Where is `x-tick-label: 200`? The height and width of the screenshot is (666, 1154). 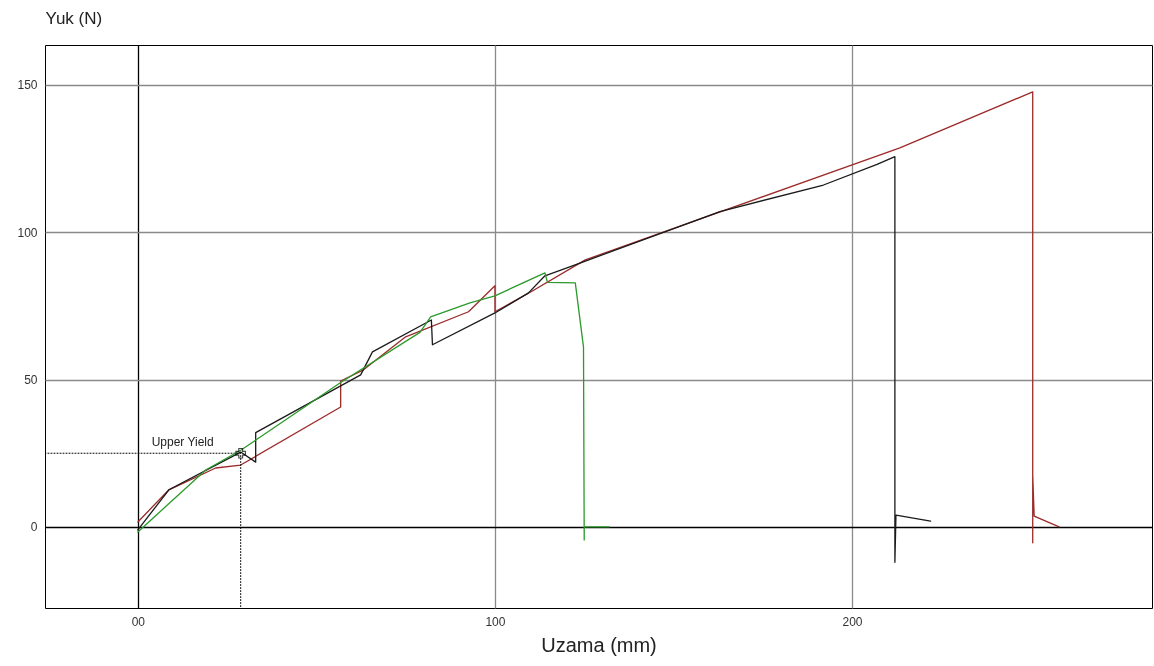
x-tick-label: 200 is located at coordinates (852, 621).